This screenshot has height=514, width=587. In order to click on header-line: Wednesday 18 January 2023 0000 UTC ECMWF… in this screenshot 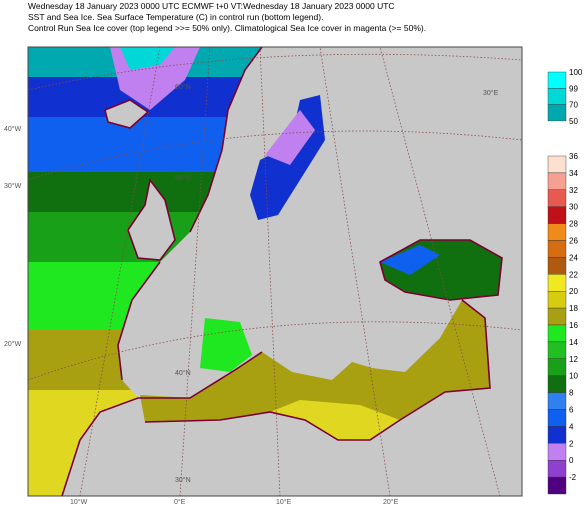, I will do `click(211, 6)`.